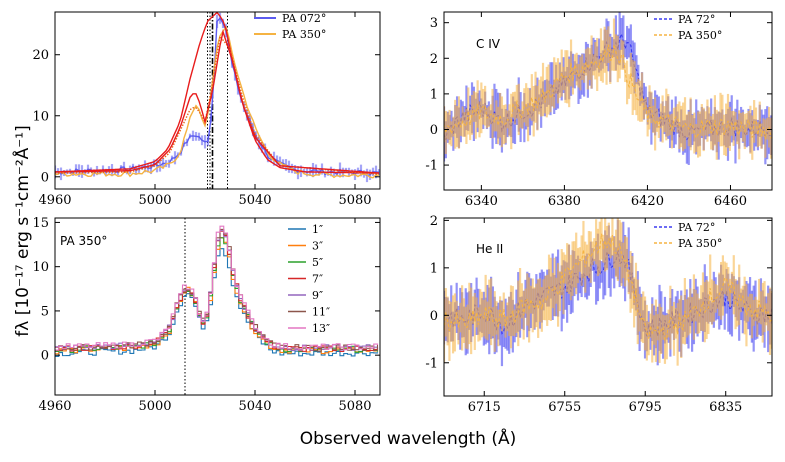 The height and width of the screenshot is (462, 785). What do you see at coordinates (730, 201) in the screenshot?
I see `x-tick-label: 6460` at bounding box center [730, 201].